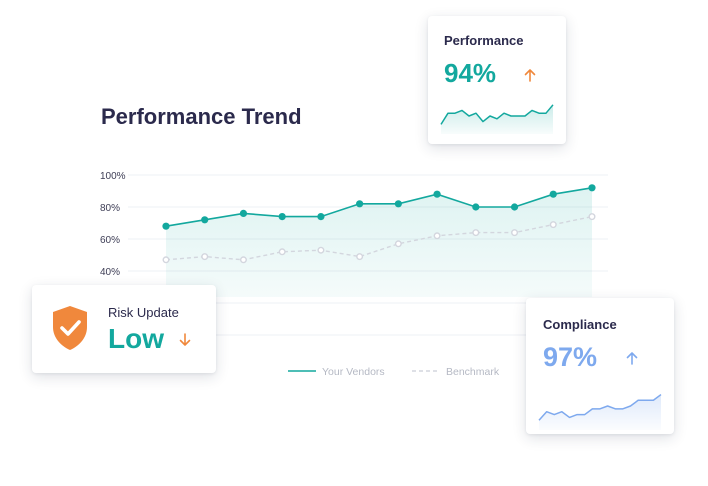  I want to click on page-title: Performance Trend, so click(201, 116).